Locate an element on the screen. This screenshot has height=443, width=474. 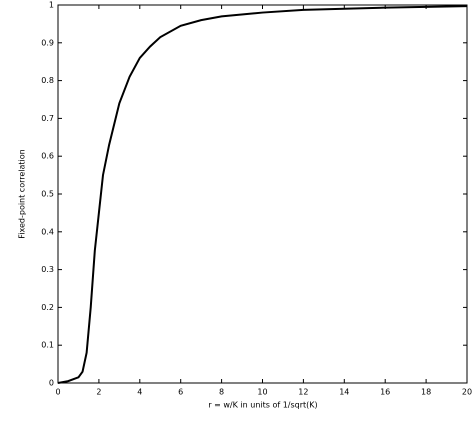
x-tick-label: 6 is located at coordinates (180, 392).